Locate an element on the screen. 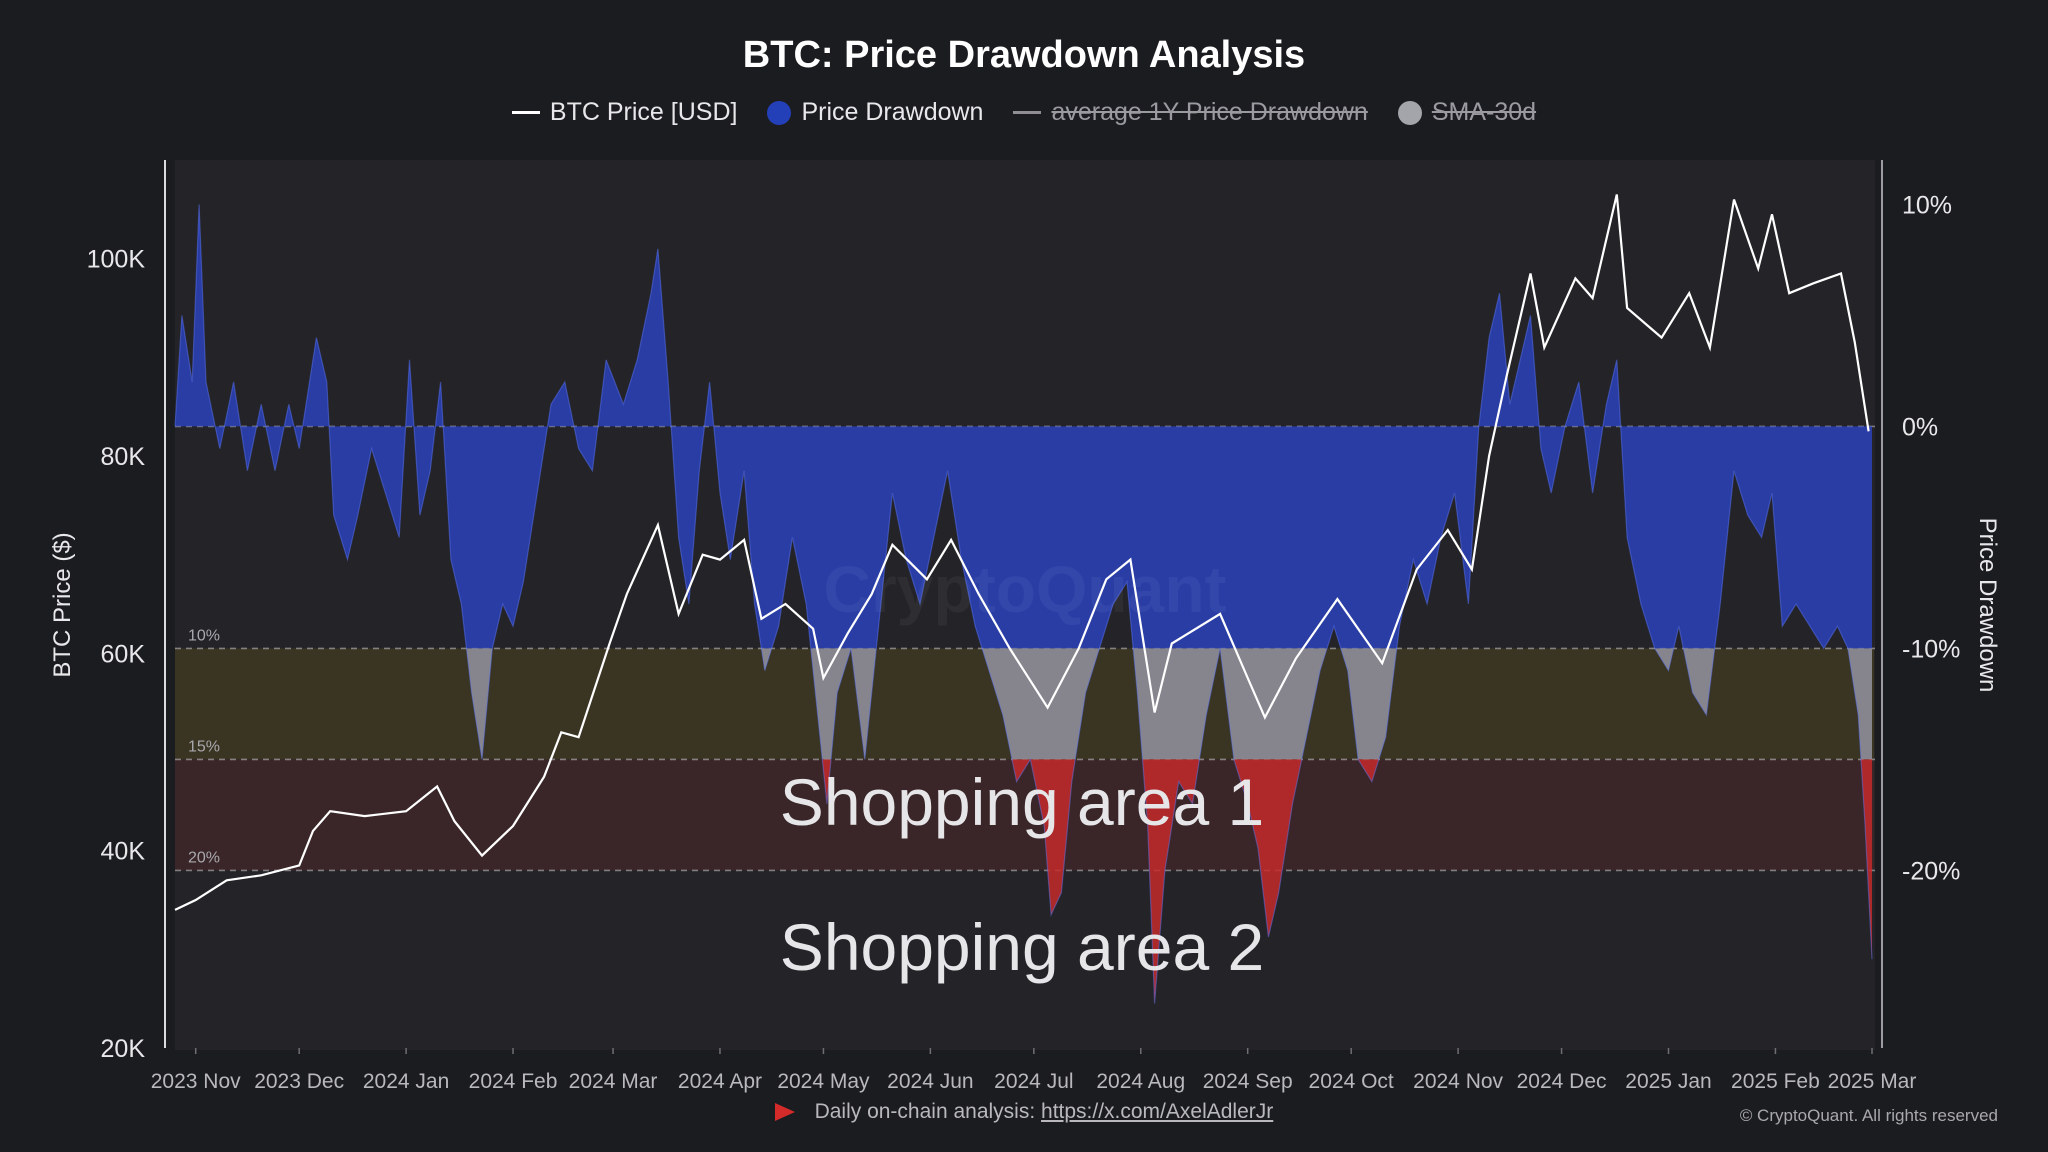 The width and height of the screenshot is (2048, 1152). x-tick-label: 2024 Apr is located at coordinates (720, 1081).